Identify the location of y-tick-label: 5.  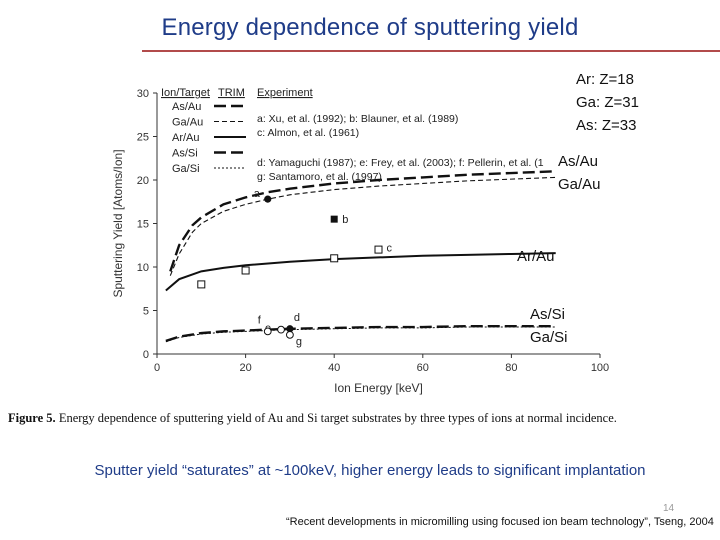
(146, 312).